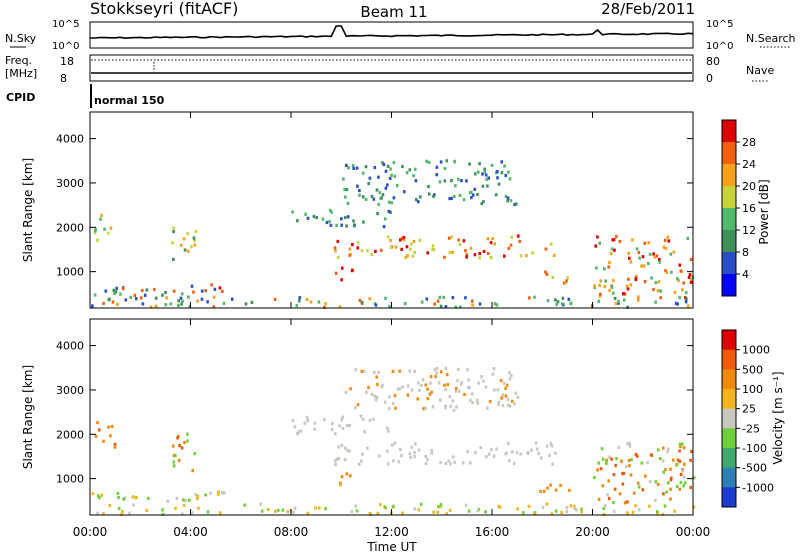 This screenshot has width=800, height=554. What do you see at coordinates (754, 448) in the screenshot?
I see `colorbar-tick-label: -100` at bounding box center [754, 448].